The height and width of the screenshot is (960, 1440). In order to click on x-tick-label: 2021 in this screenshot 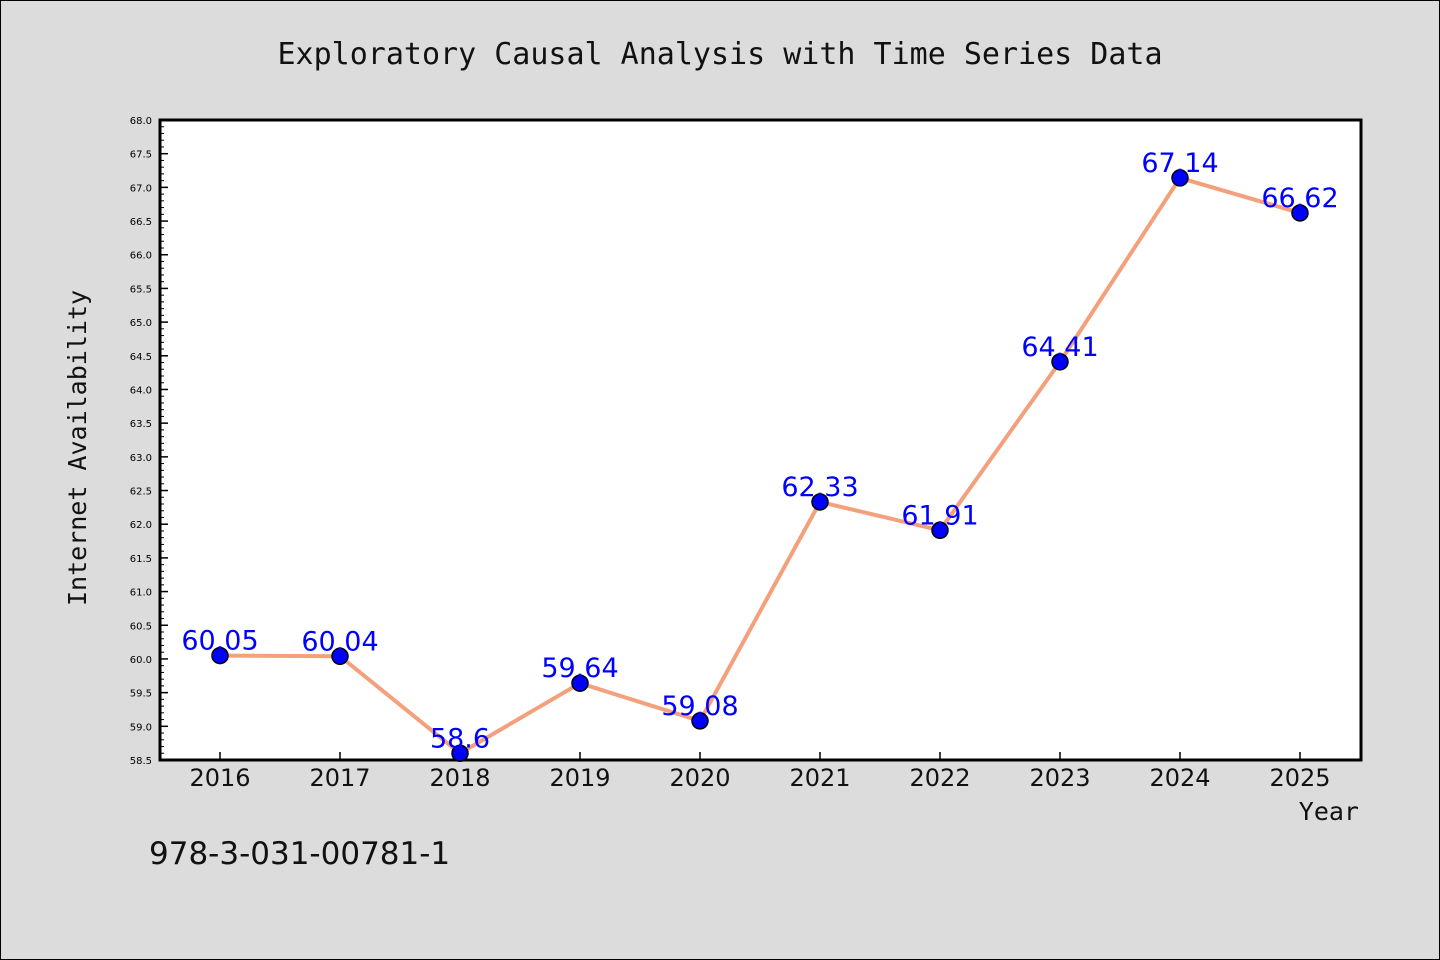, I will do `click(819, 778)`.